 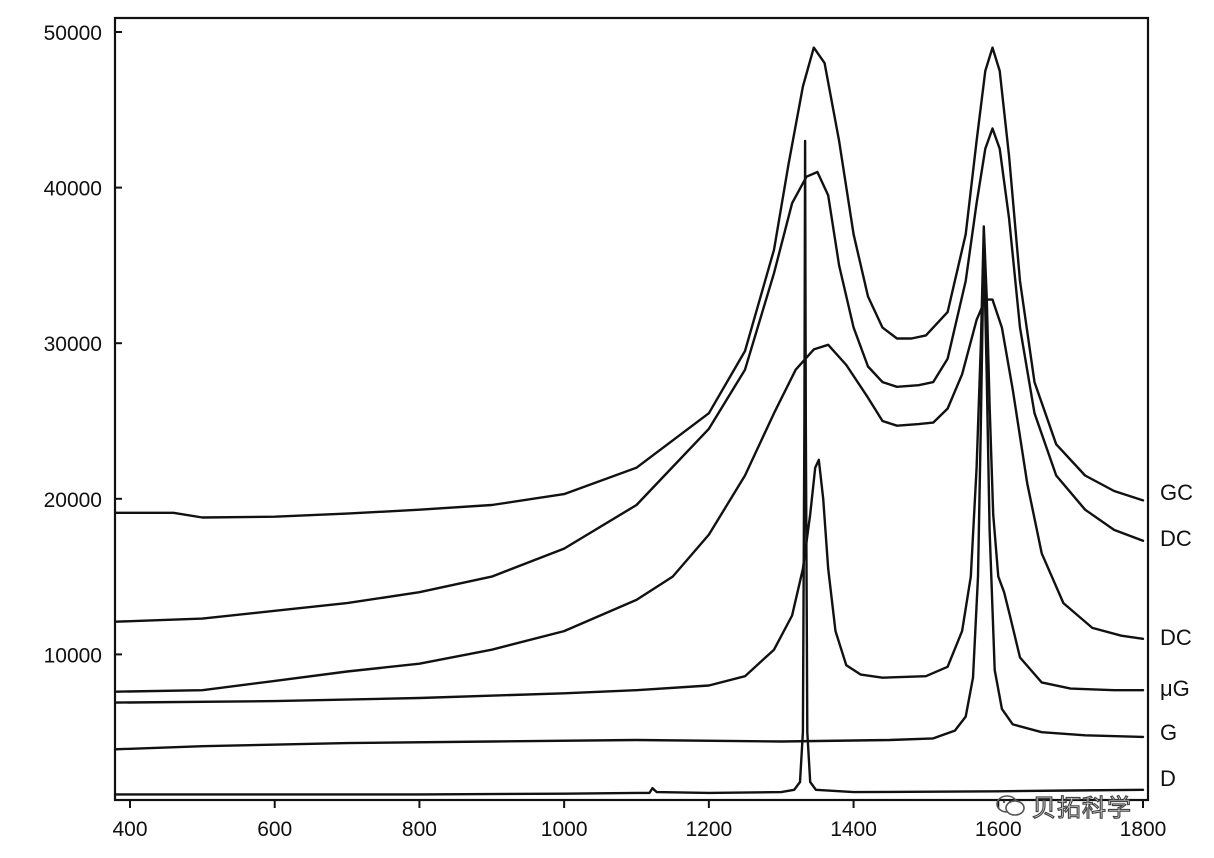 What do you see at coordinates (1010, 805) in the screenshot?
I see `wechat-icon` at bounding box center [1010, 805].